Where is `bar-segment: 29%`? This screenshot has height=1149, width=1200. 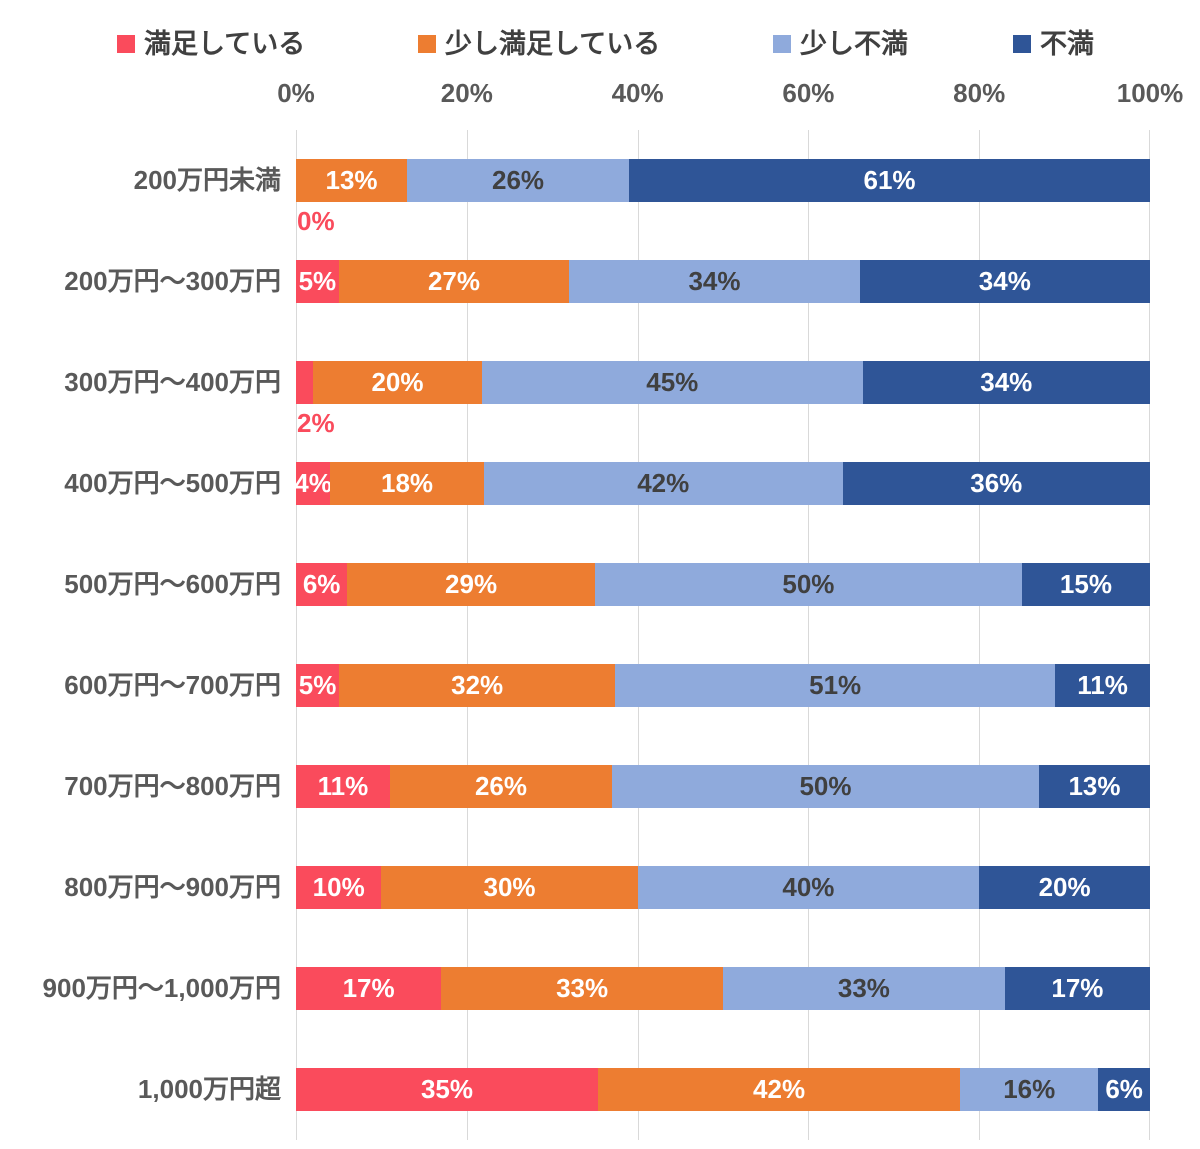
bar-segment: 29% is located at coordinates (471, 584).